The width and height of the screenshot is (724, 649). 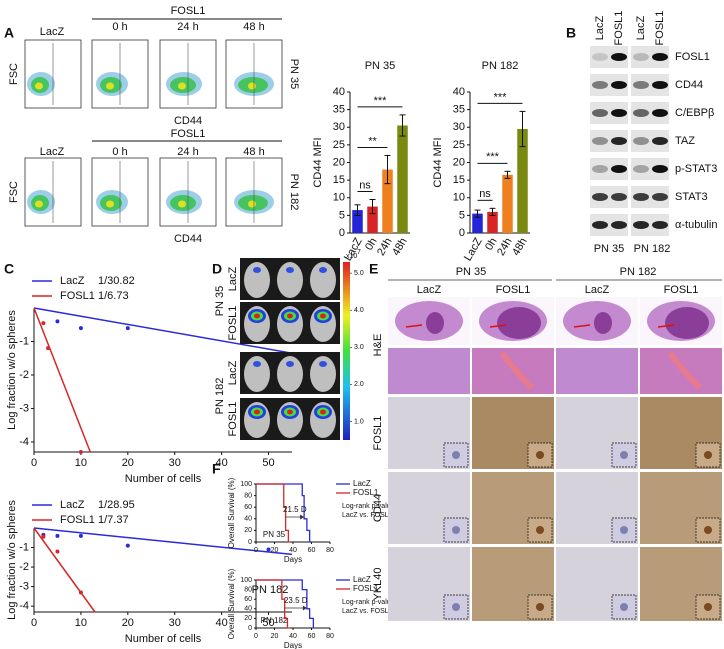 What do you see at coordinates (9, 33) in the screenshot?
I see `panel-letter: A` at bounding box center [9, 33].